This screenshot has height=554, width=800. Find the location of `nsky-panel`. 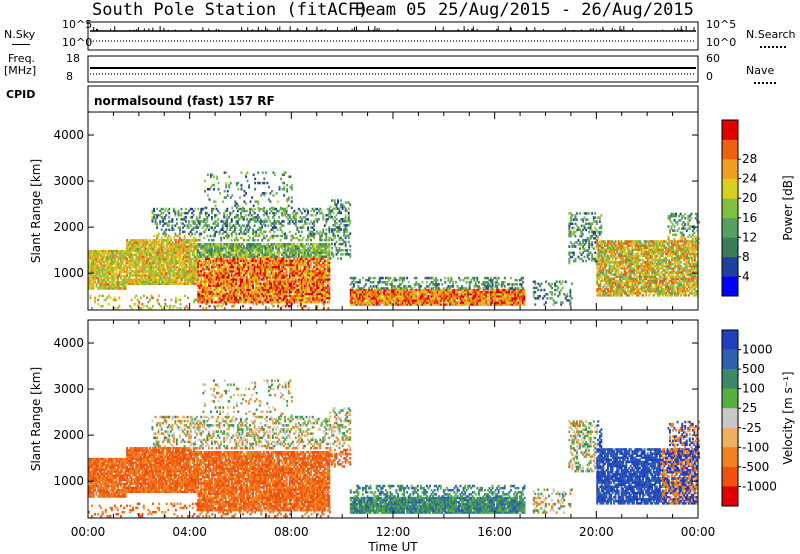

nsky-panel is located at coordinates (393, 36).